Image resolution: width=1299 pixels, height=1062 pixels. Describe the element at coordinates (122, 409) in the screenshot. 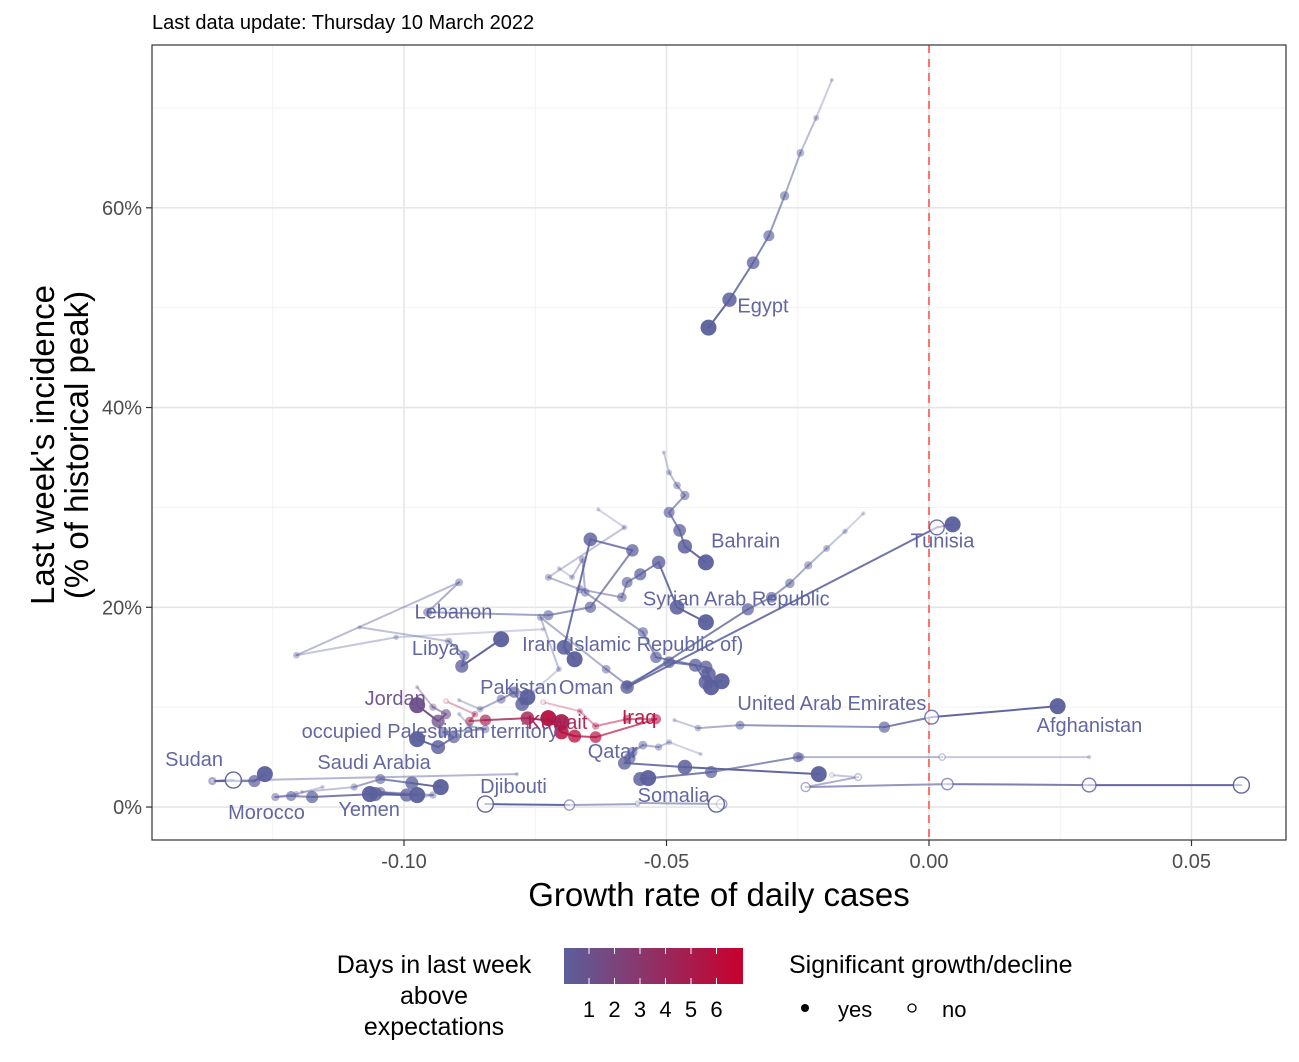

I see `y-axis-tick-label: 40%` at that location.